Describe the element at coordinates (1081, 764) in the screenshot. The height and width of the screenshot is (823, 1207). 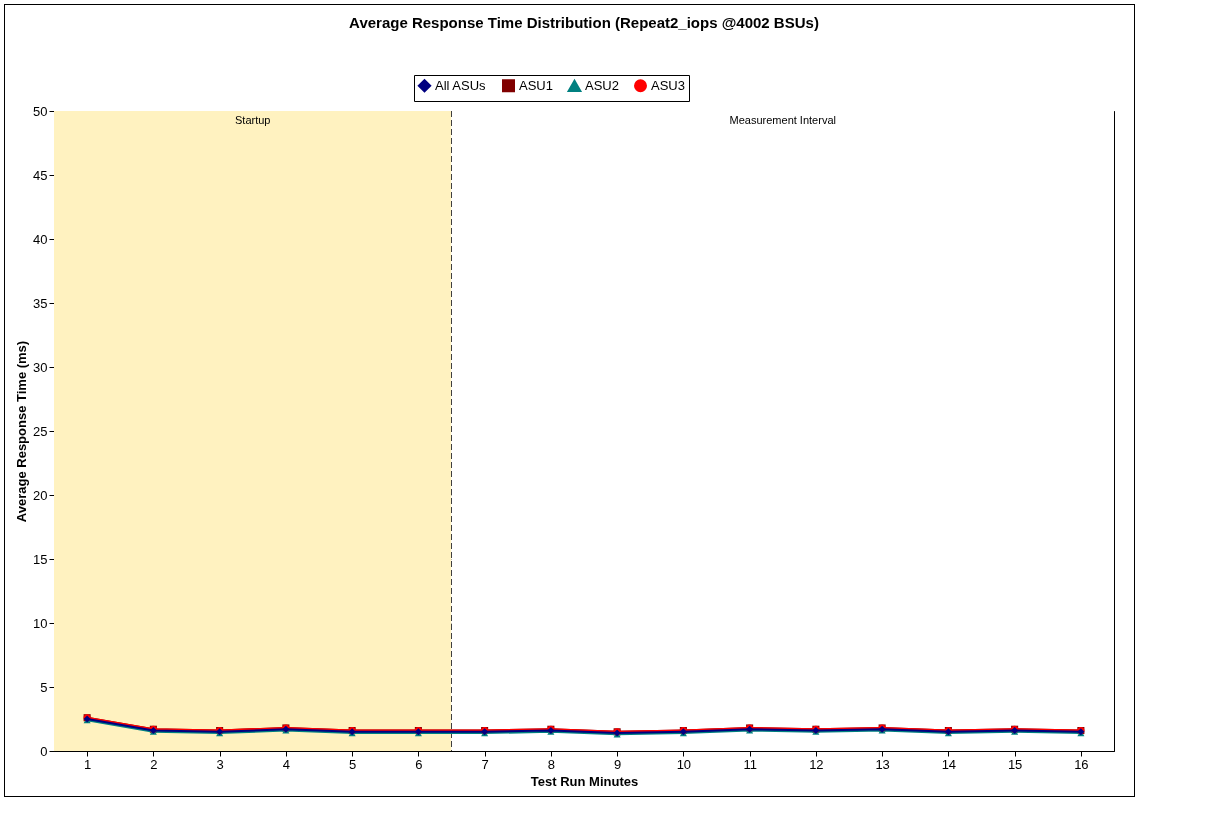
I see `x-tick-label: 16` at that location.